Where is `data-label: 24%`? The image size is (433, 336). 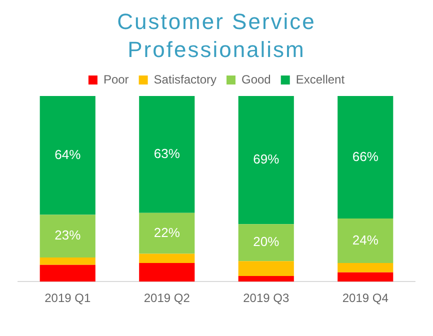
data-label: 24% is located at coordinates (365, 240).